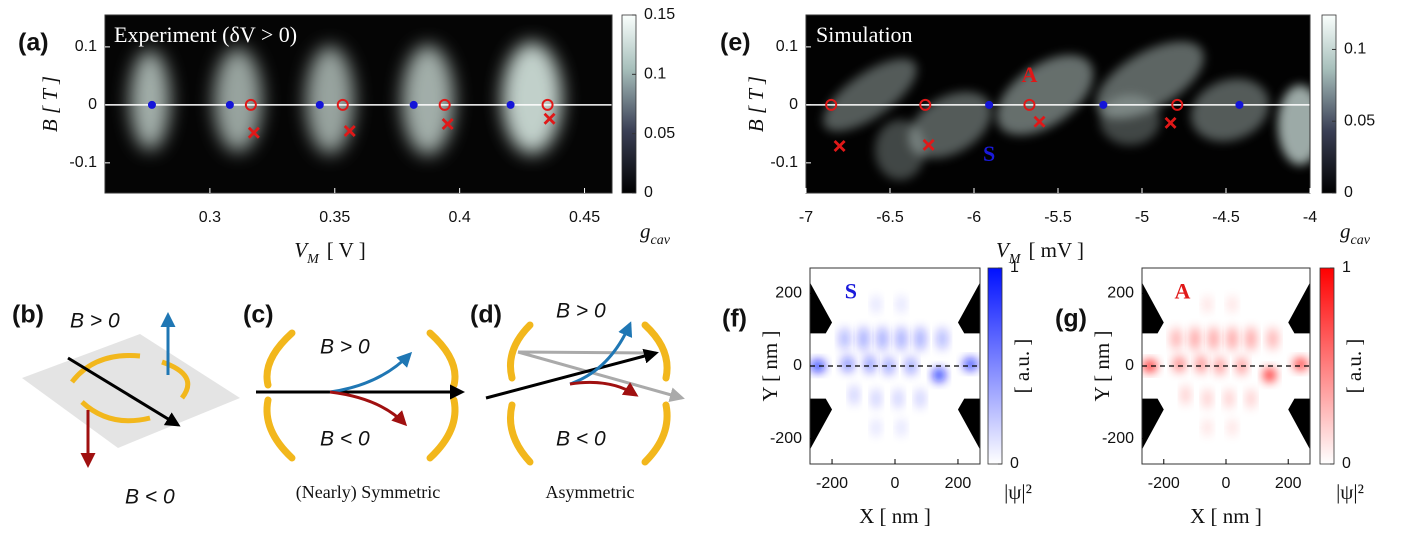 Image resolution: width=1421 pixels, height=533 pixels. What do you see at coordinates (1014, 267) in the screenshot?
I see `colorbar-tick-label: 1` at bounding box center [1014, 267].